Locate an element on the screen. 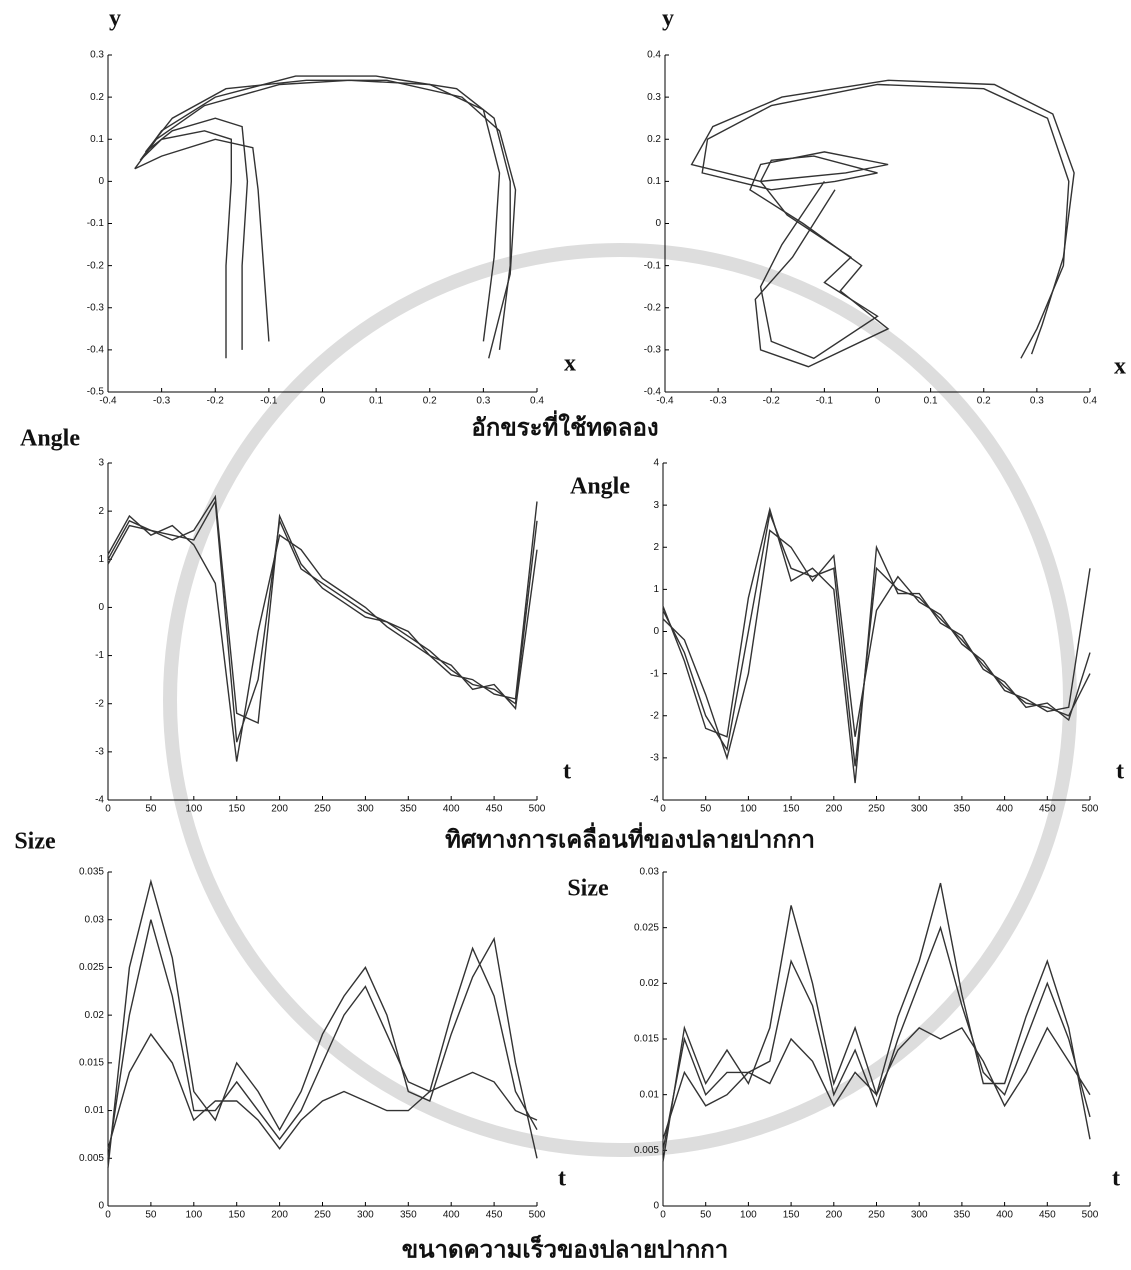 The height and width of the screenshot is (1270, 1131). y-tick-label: 0.03 is located at coordinates (650, 872).